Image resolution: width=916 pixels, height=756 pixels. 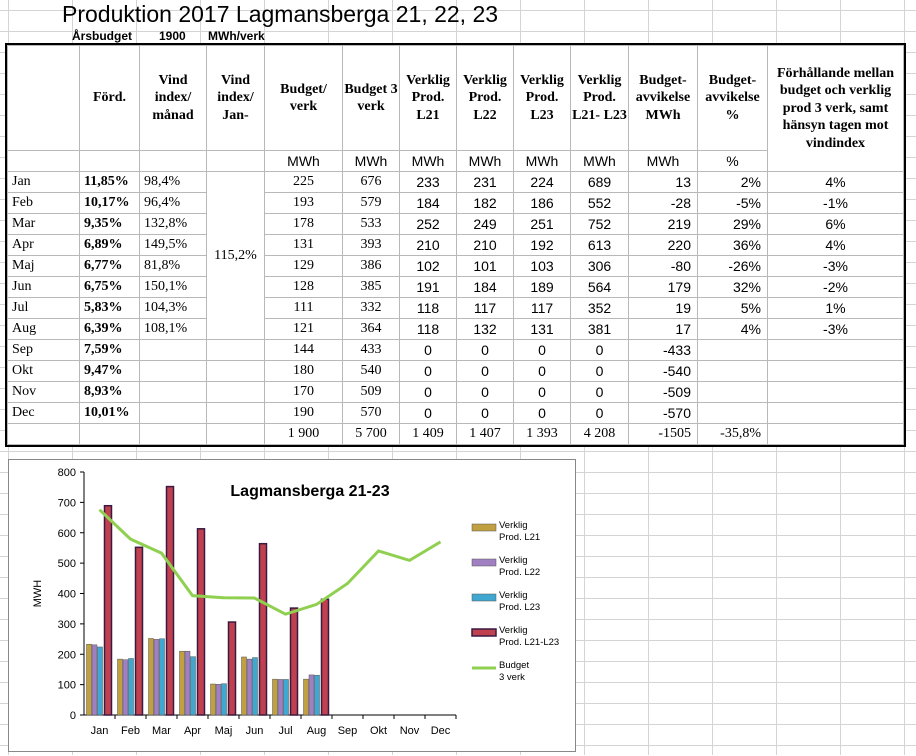 What do you see at coordinates (43, 182) in the screenshot?
I see `cell-m: Jan` at bounding box center [43, 182].